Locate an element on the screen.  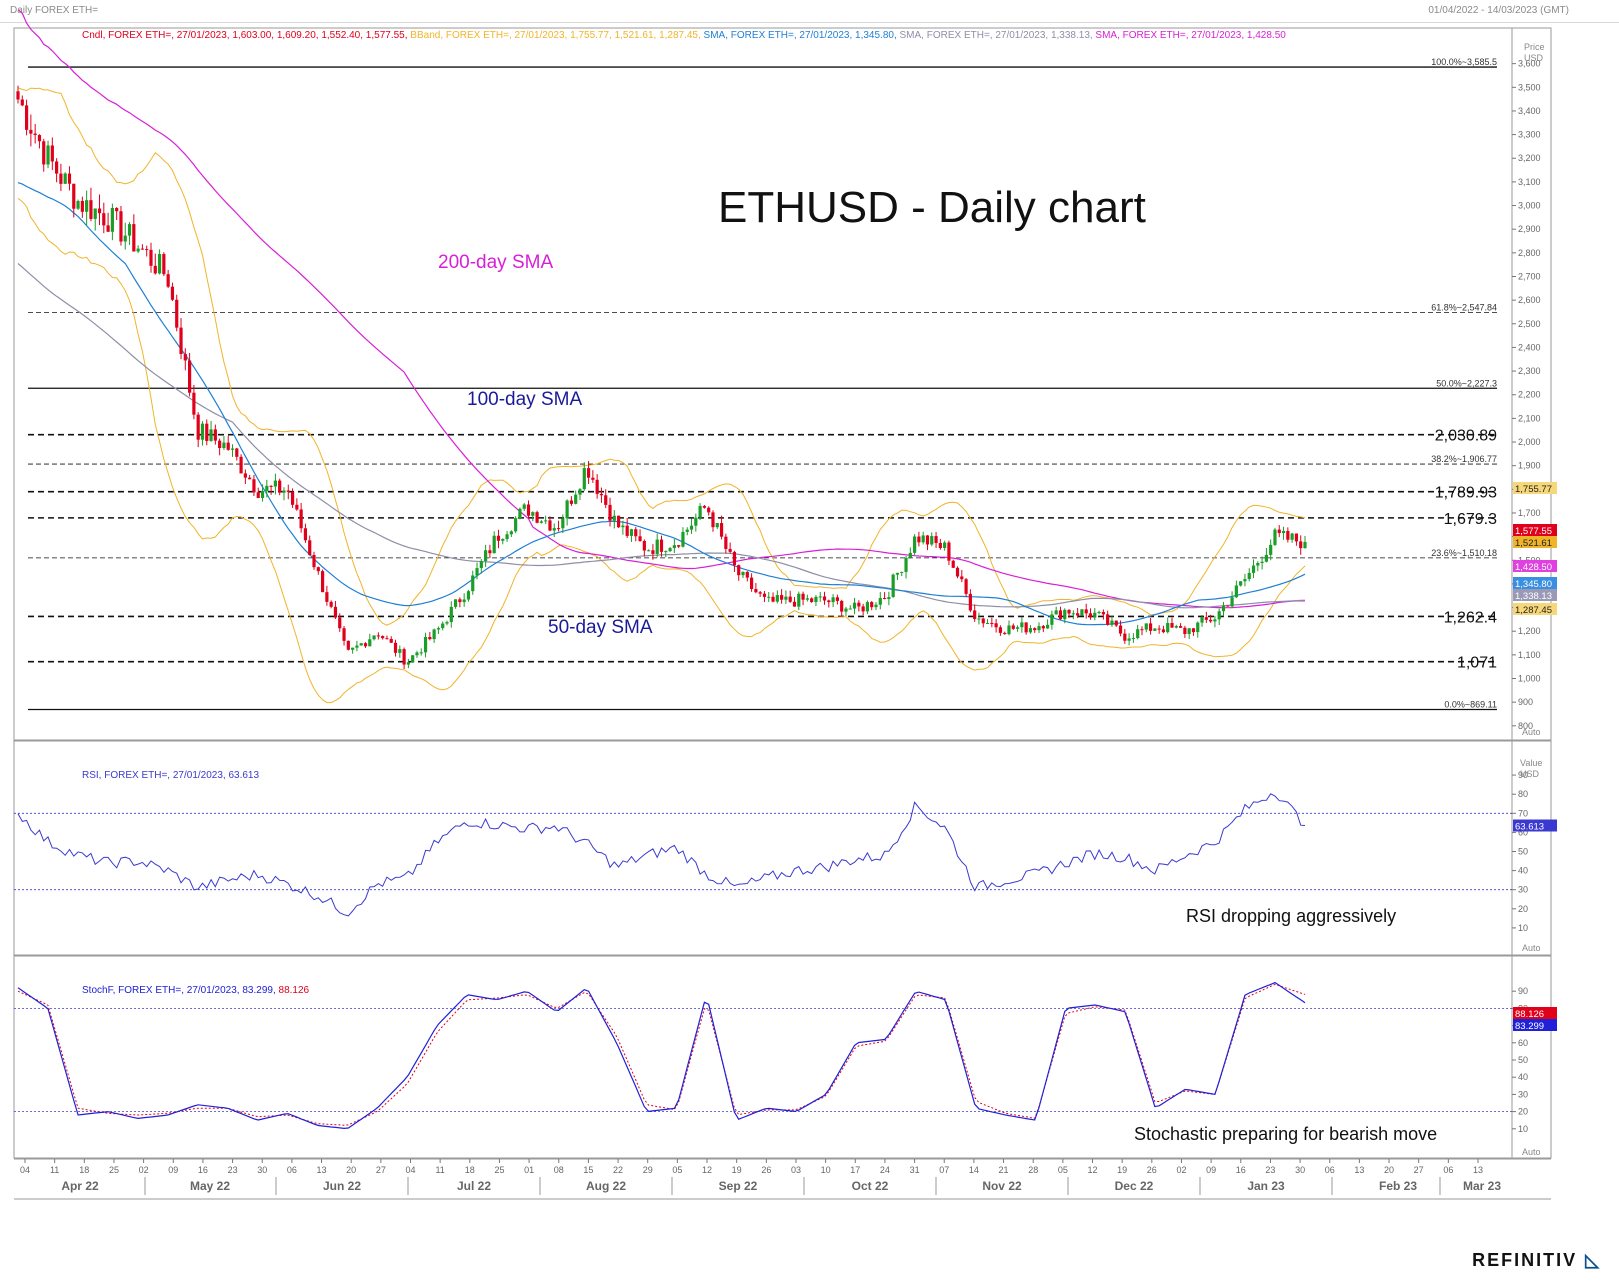
price-axis-tick-label: 800 is located at coordinates (1525, 726).